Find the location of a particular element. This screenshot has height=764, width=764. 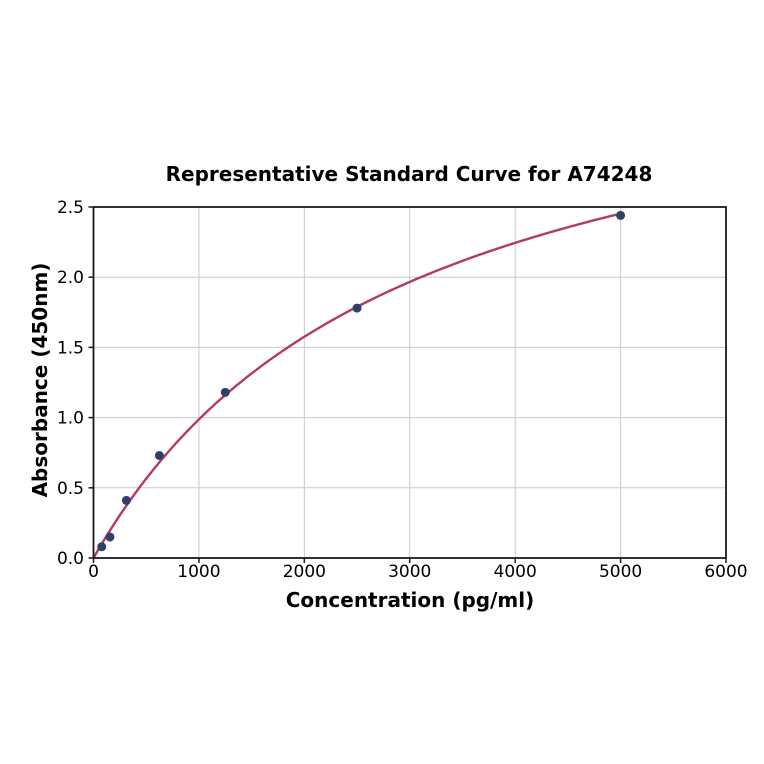

y-tick-label: 2.5 is located at coordinates (70, 208).